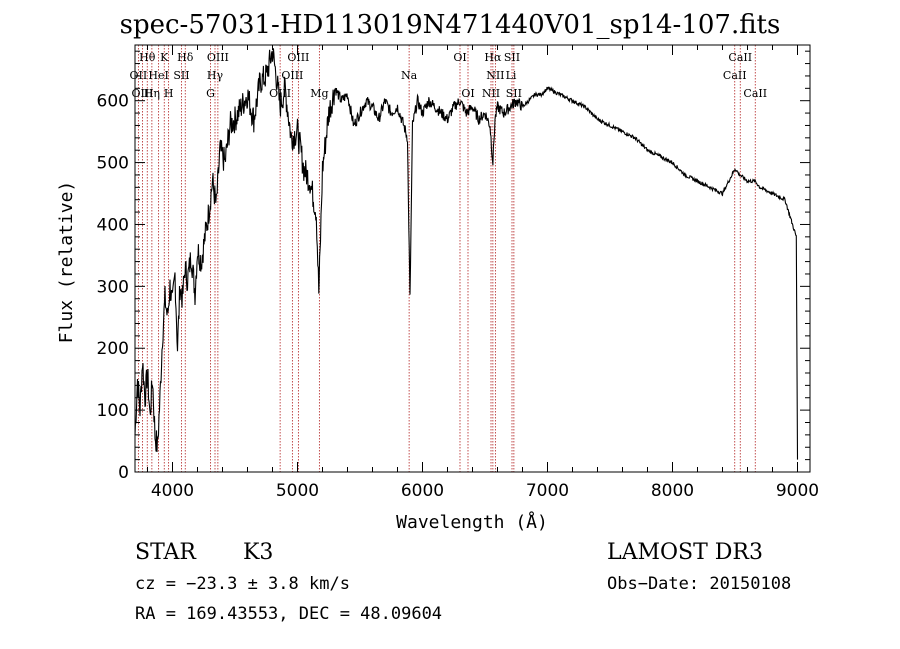 The image size is (900, 649). Describe the element at coordinates (735, 75) in the screenshot. I see `line-label-17: CaII` at that location.